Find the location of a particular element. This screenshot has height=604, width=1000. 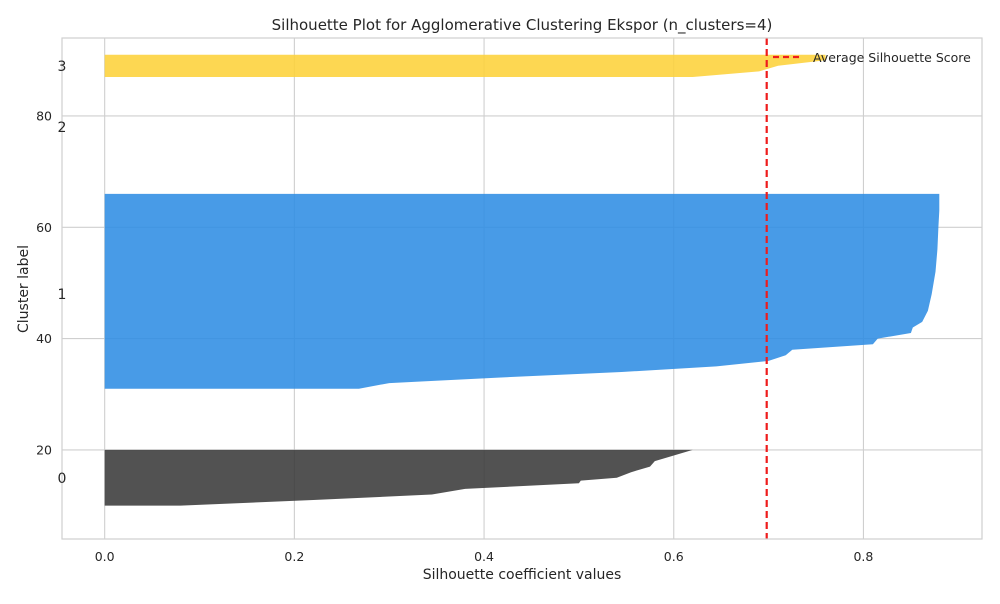

cluster-label-0: 0 is located at coordinates (62, 479).